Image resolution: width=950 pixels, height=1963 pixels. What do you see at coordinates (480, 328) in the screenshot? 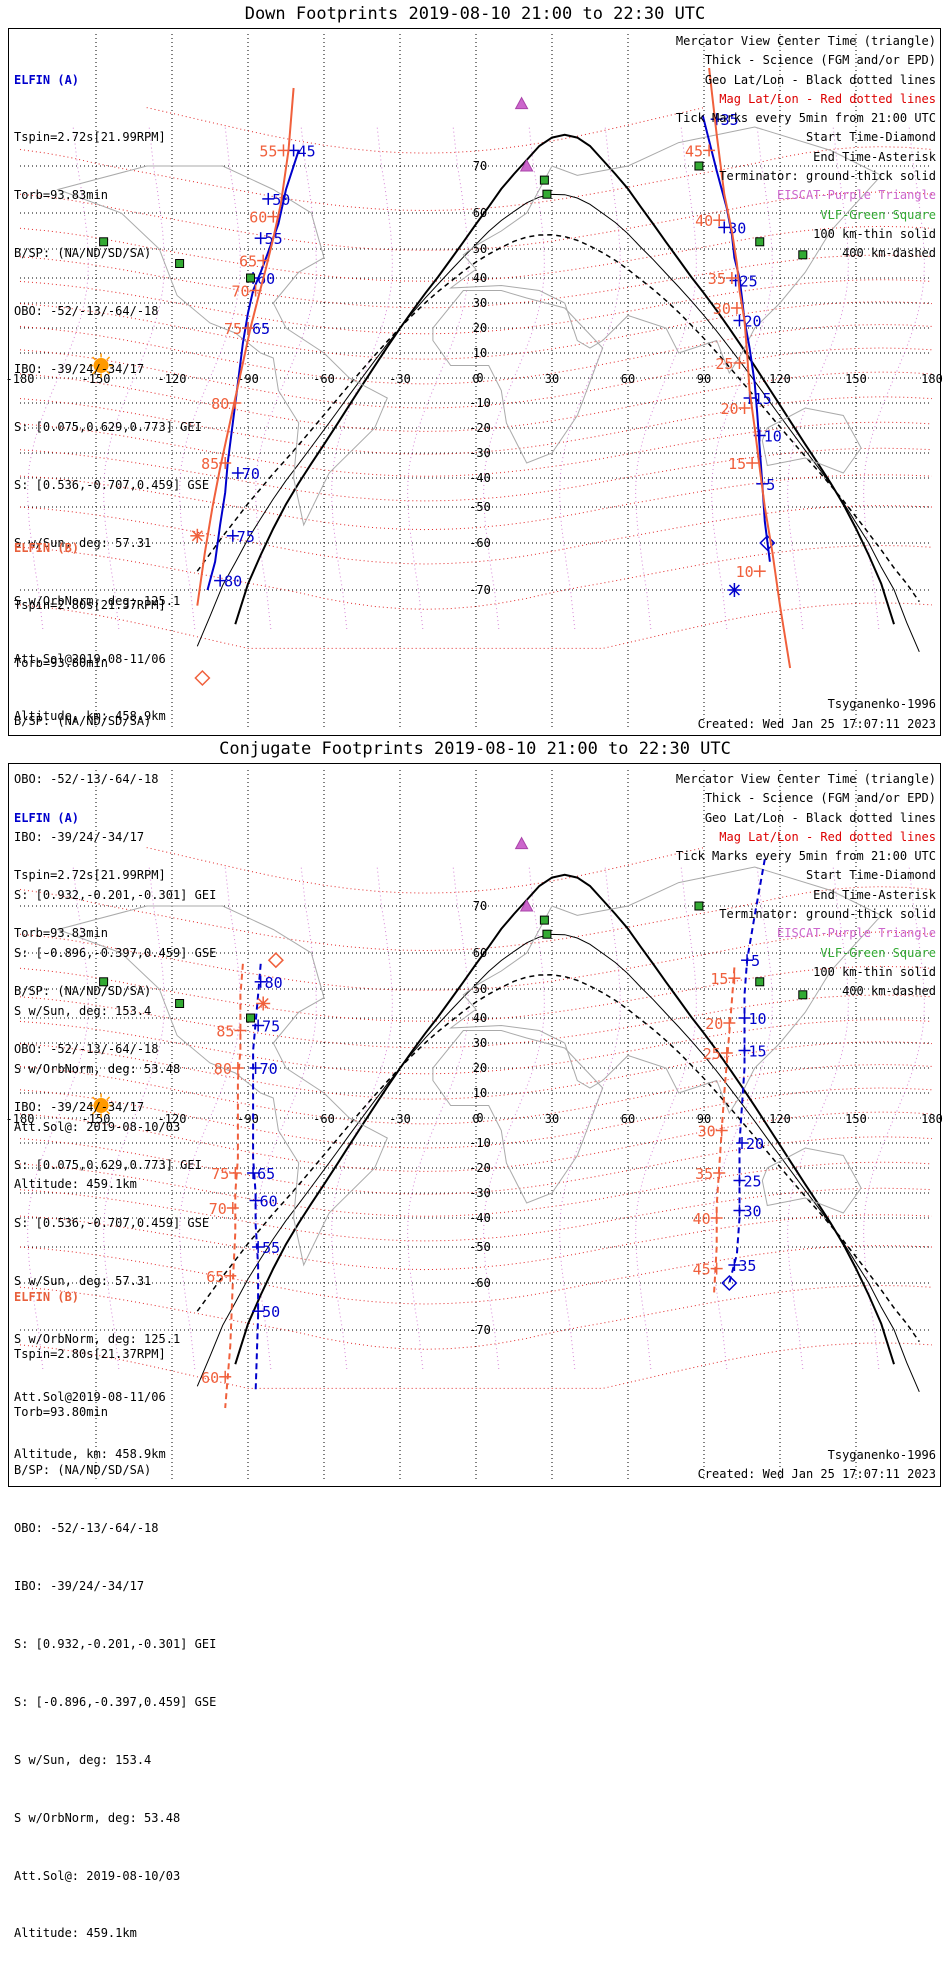
I see `lat-tick-label: 20` at bounding box center [480, 328].